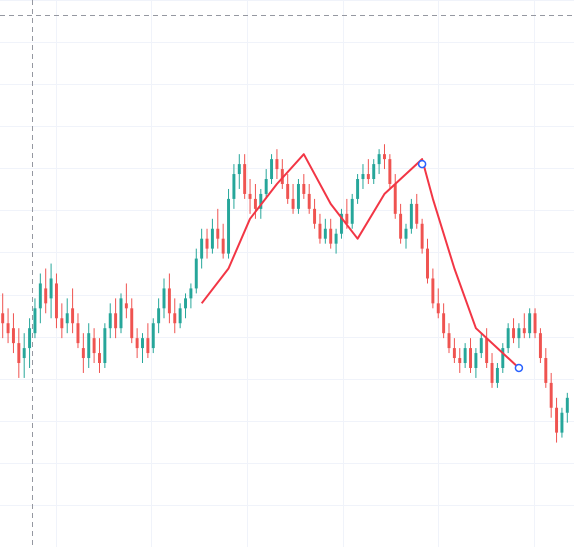 This screenshot has width=574, height=547. I want to click on pattern-marker, so click(519, 368).